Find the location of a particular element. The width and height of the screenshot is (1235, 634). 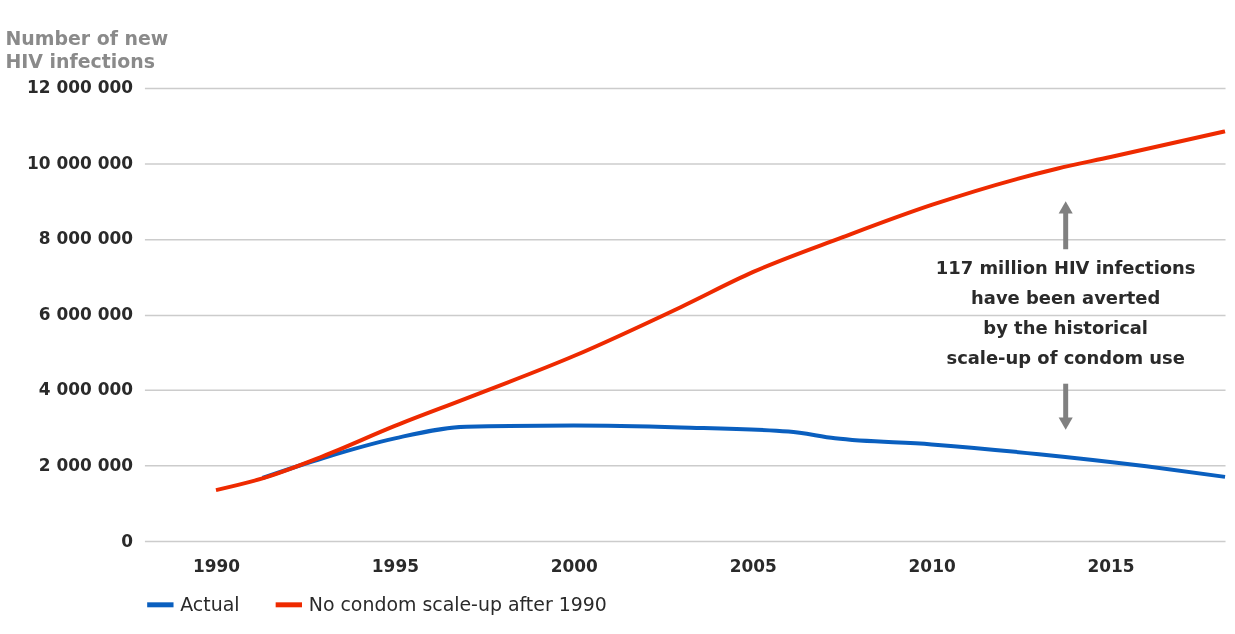

x-tick-label: 1995 is located at coordinates (395, 566).